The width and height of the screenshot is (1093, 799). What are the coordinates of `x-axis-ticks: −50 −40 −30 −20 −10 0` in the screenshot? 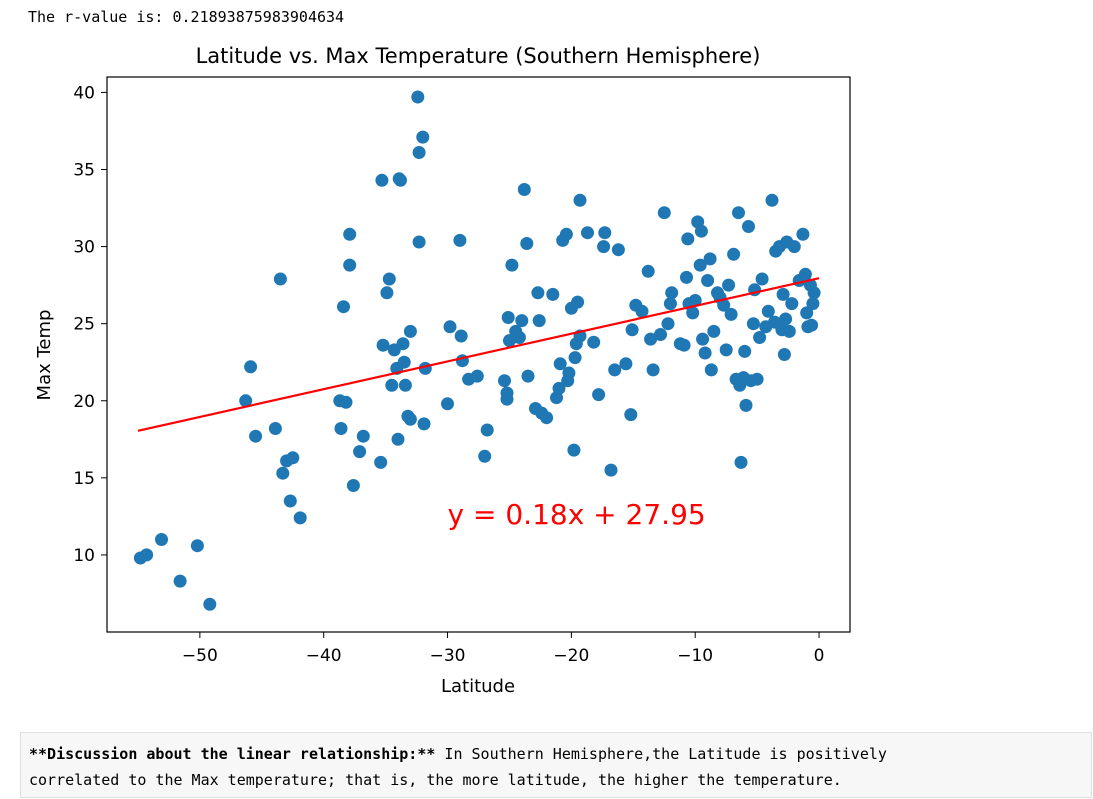 It's located at (503, 649).